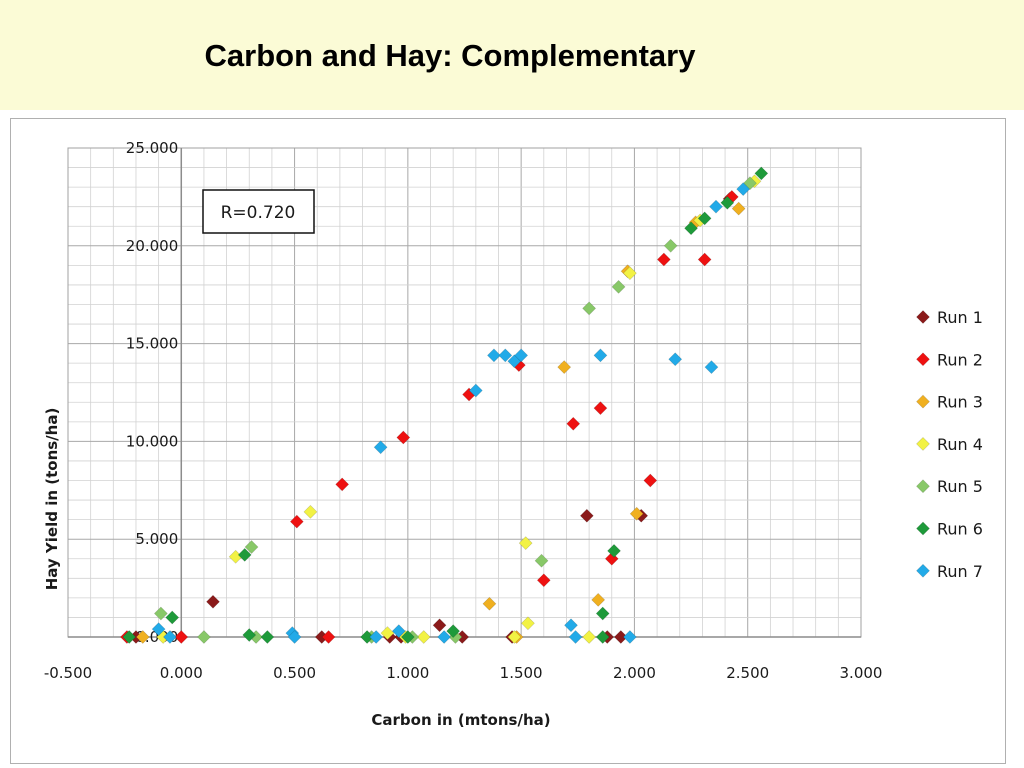 The height and width of the screenshot is (768, 1024). What do you see at coordinates (960, 529) in the screenshot?
I see `legend-label-run-6: Run 6` at bounding box center [960, 529].